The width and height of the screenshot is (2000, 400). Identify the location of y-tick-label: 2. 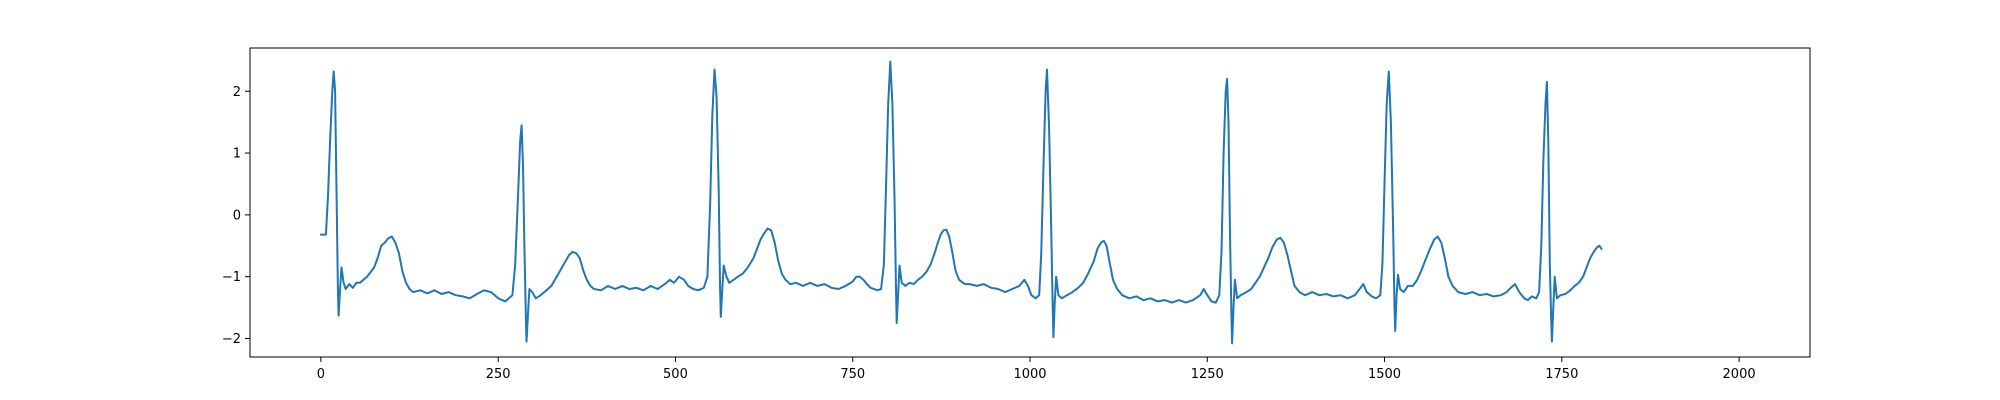
(237, 92).